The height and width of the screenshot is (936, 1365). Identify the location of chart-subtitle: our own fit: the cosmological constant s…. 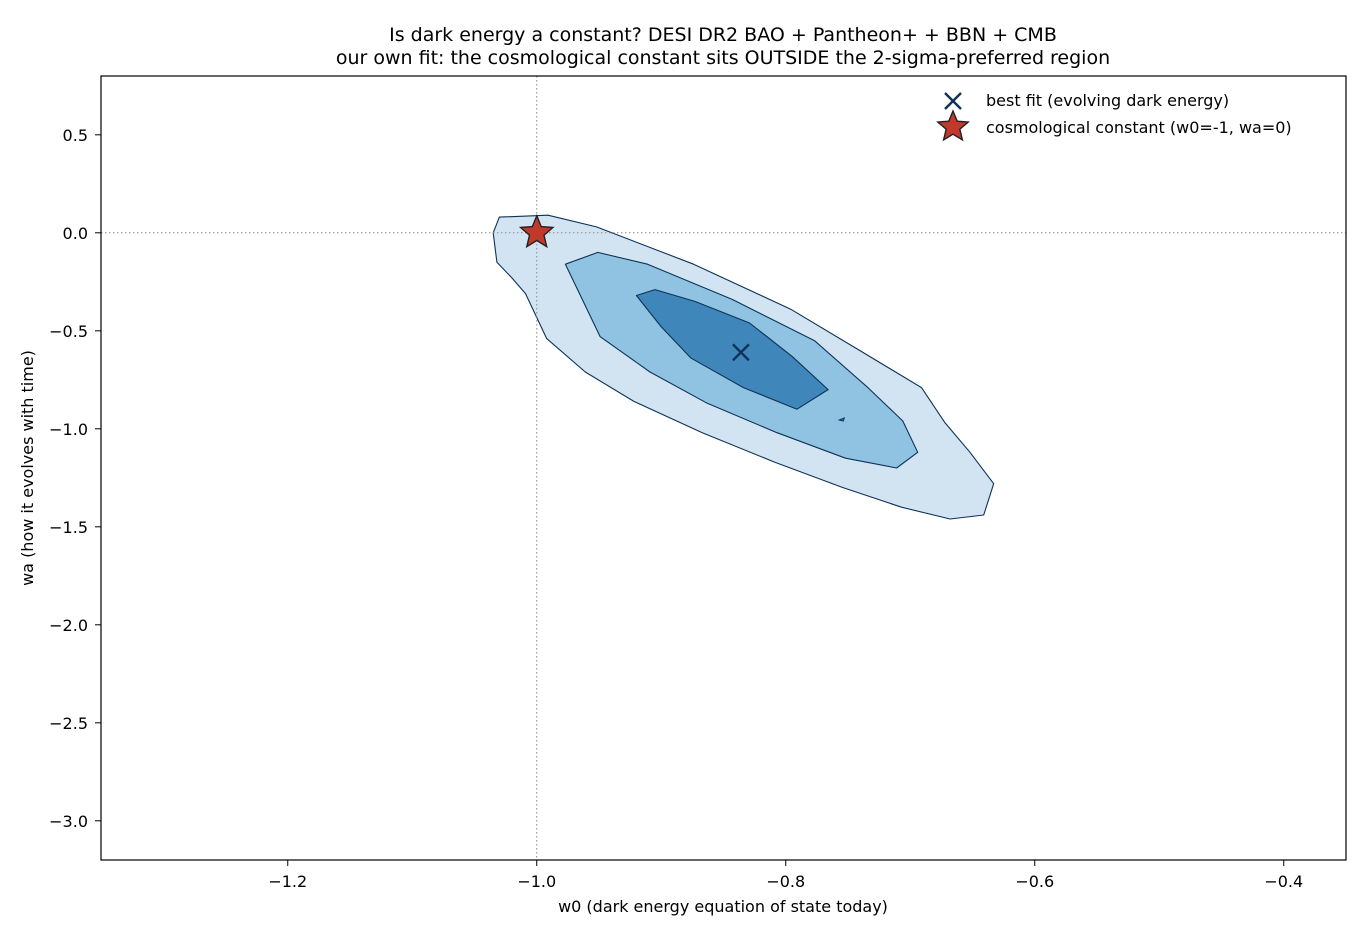
(723, 58).